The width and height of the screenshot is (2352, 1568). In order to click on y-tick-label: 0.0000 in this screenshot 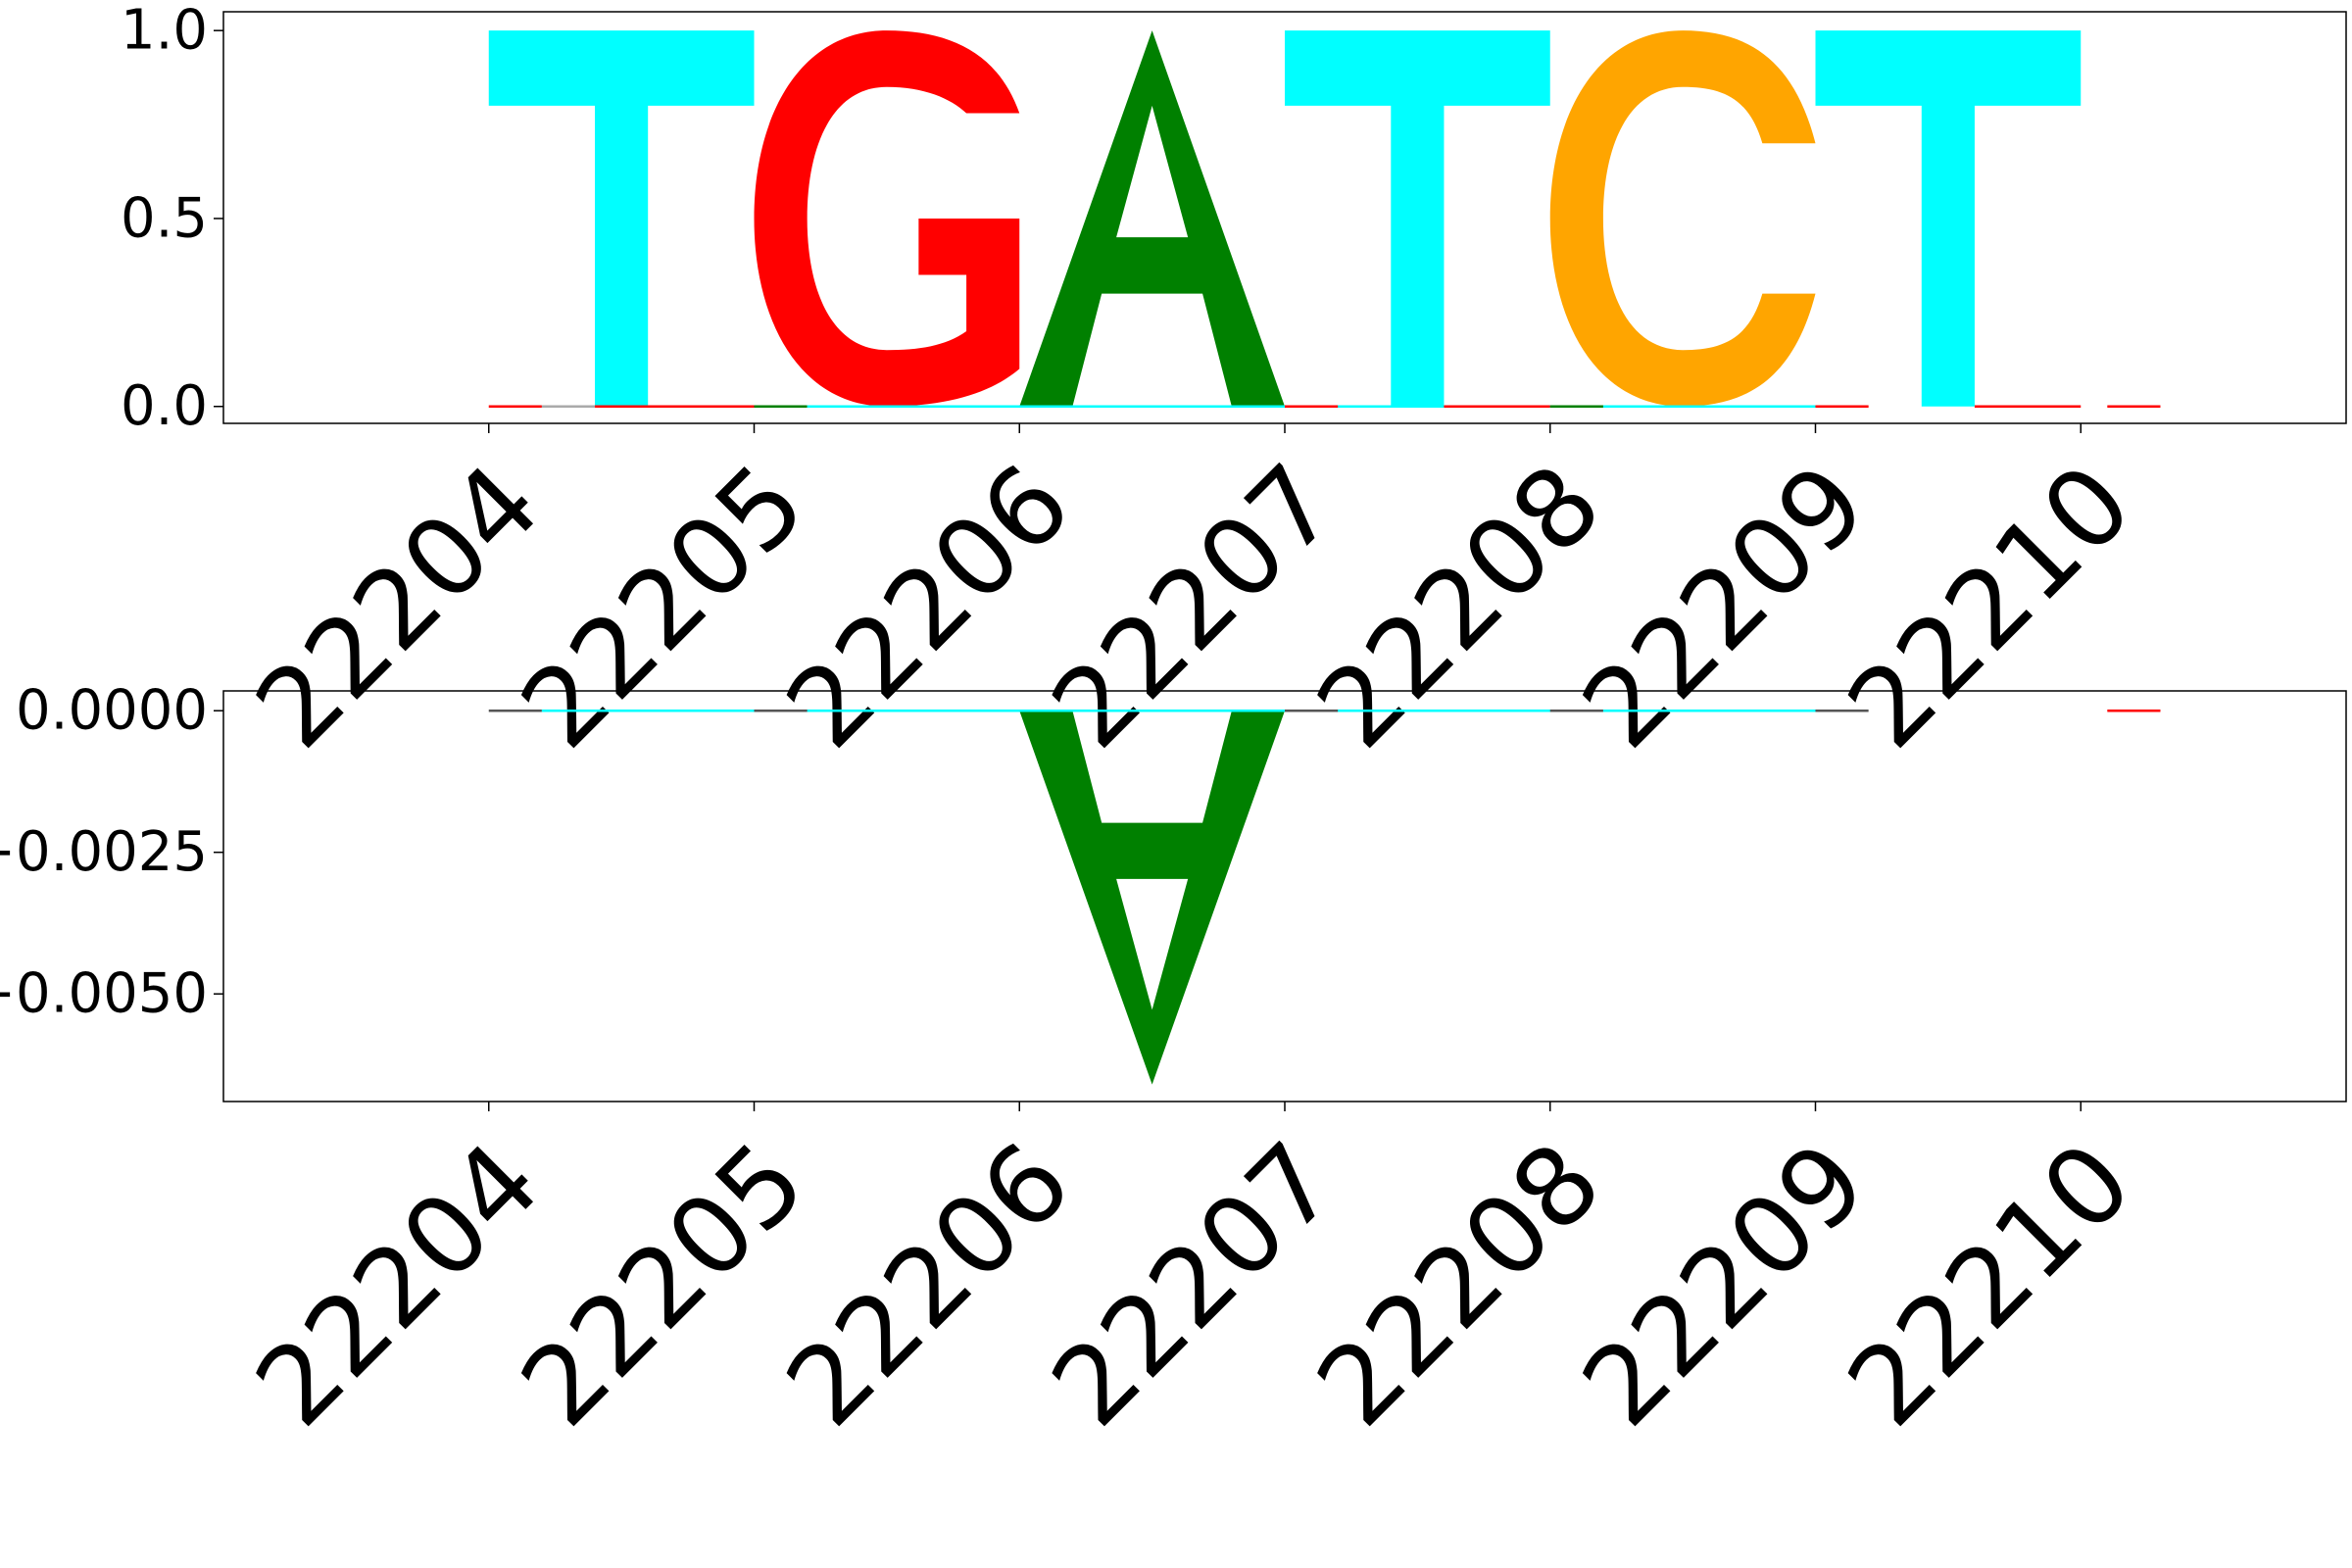, I will do `click(112, 711)`.